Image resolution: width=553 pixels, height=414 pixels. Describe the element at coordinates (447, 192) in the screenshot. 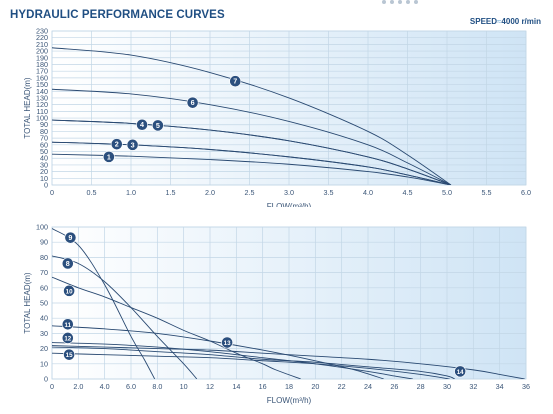

I see `x-tick-label: 5.0` at that location.